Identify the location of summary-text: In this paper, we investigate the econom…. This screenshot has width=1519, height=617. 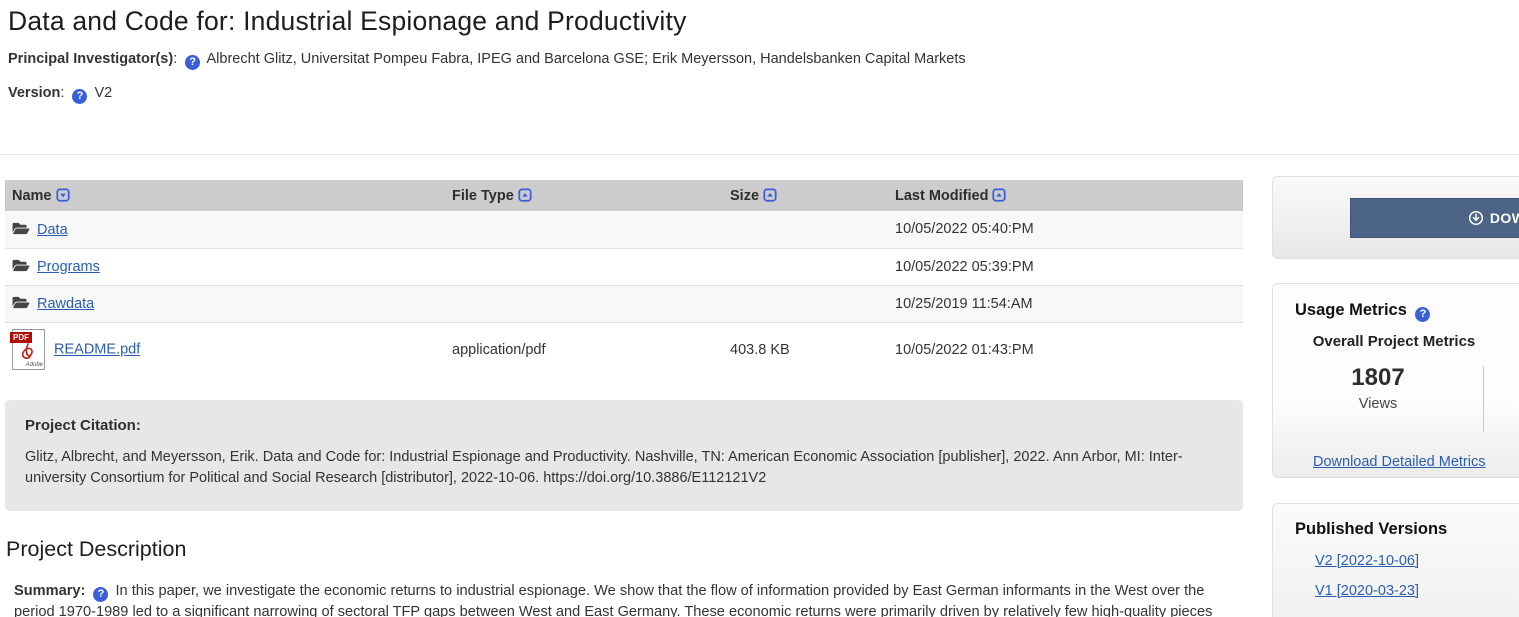
(613, 600).